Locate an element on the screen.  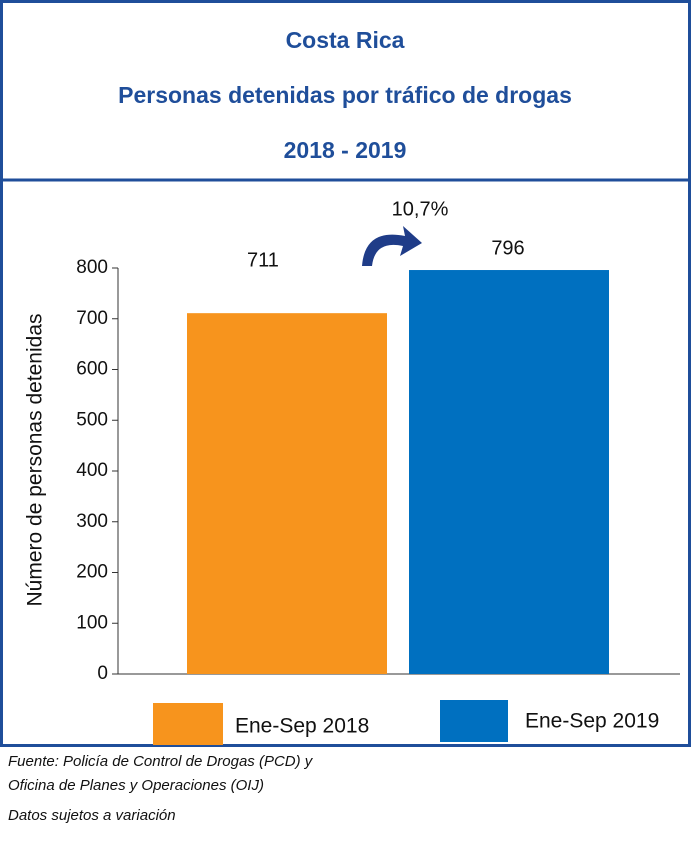
arrow is located at coordinates (392, 246).